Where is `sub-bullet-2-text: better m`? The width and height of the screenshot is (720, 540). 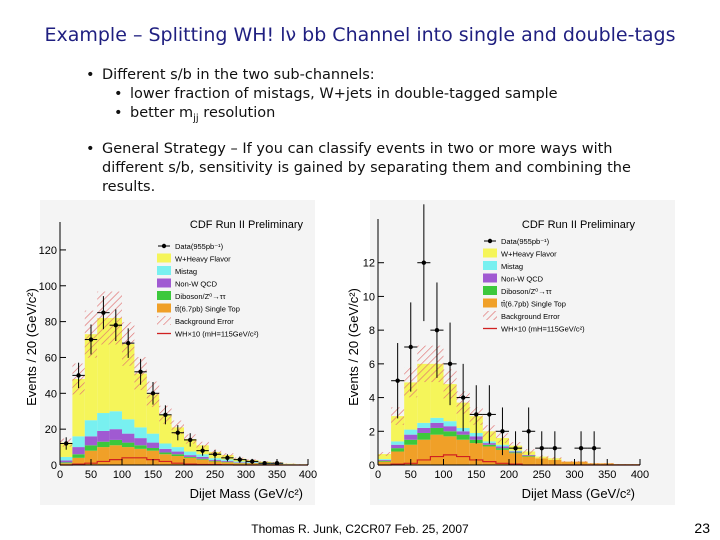
sub-bullet-2-text: better m is located at coordinates (162, 113).